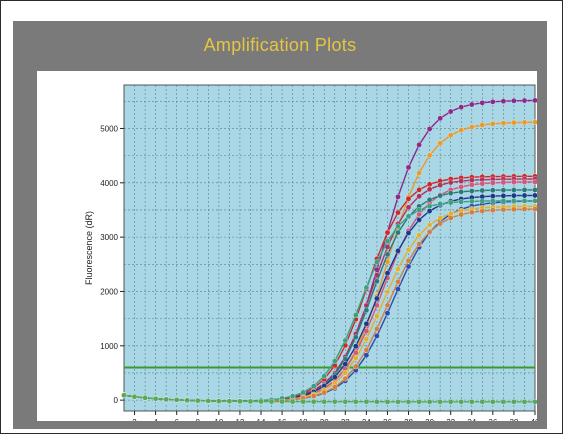  I want to click on y-axis-label: Fluorescence (dR), so click(89, 248).